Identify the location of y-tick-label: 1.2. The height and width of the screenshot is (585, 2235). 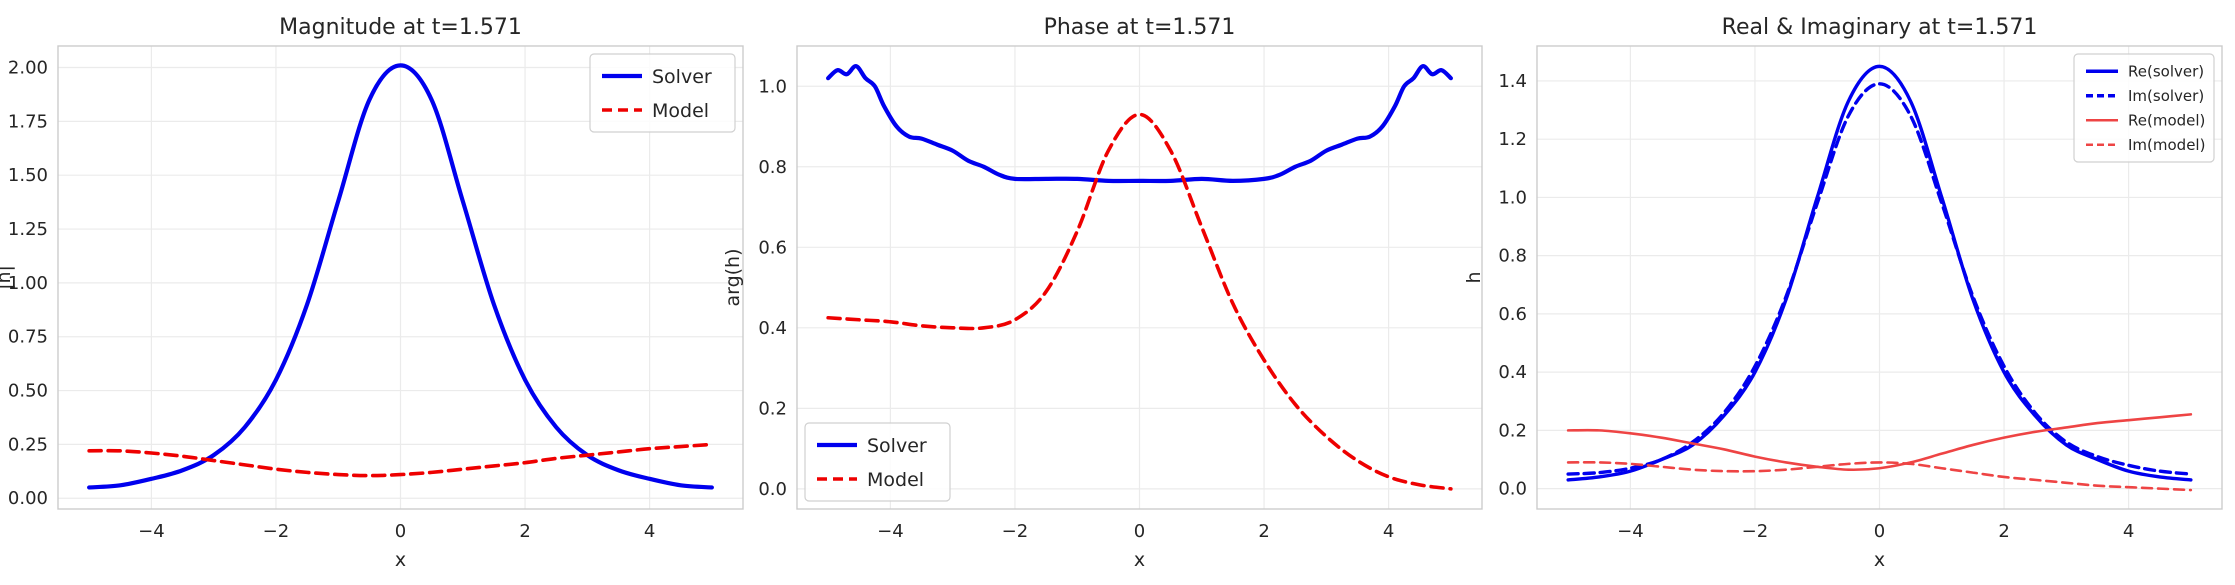
(1512, 139).